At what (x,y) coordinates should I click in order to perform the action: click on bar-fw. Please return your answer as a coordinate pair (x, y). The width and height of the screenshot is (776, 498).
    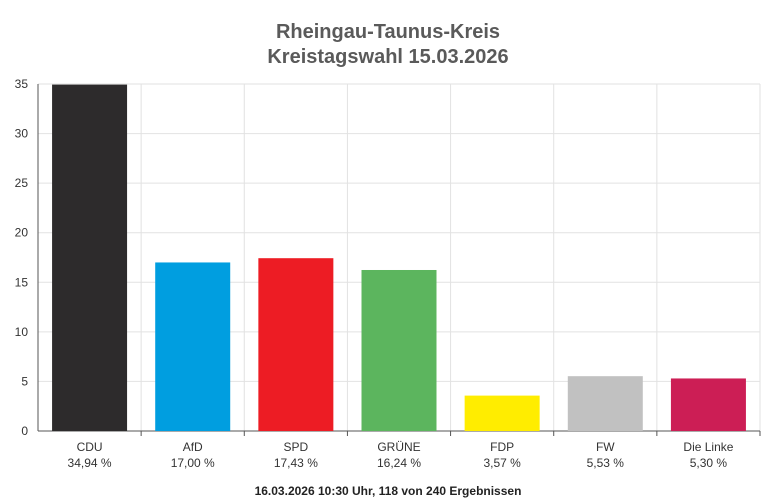
    Looking at the image, I should click on (605, 403).